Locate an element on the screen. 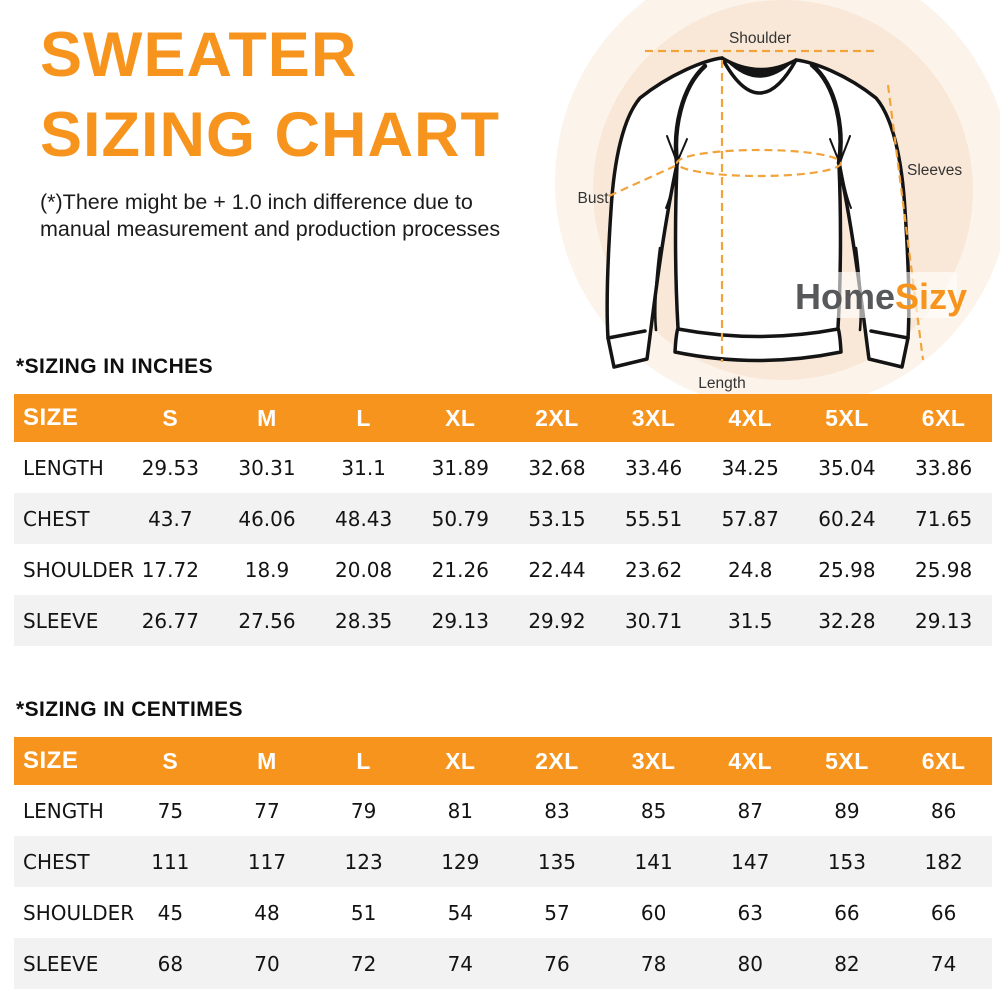 This screenshot has width=1000, height=1000. measurement-value: 141 is located at coordinates (653, 861).